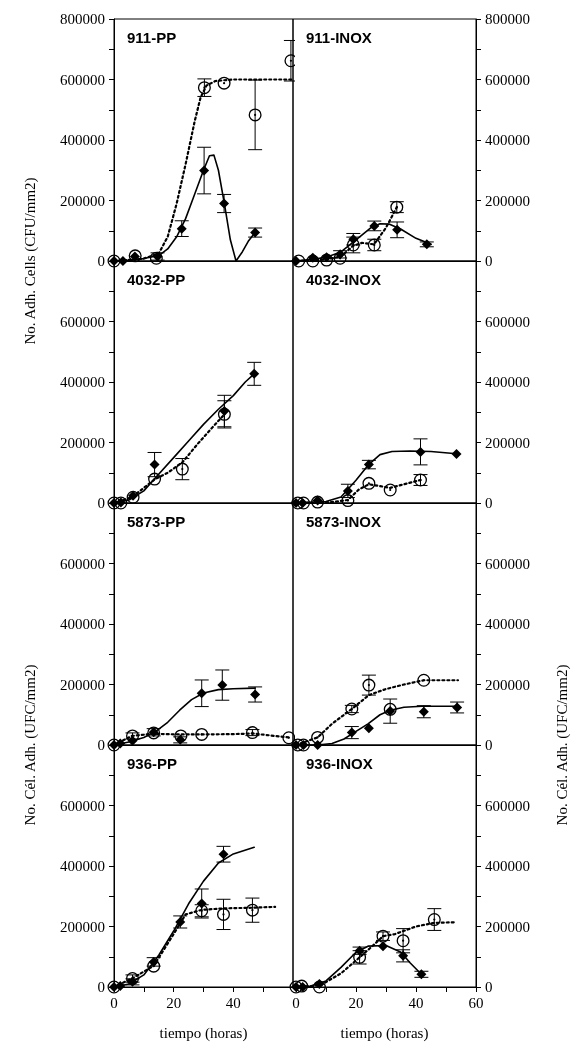 This screenshot has height=1052, width=582. Describe the element at coordinates (344, 279) in the screenshot. I see `text: 4032-INOX` at that location.